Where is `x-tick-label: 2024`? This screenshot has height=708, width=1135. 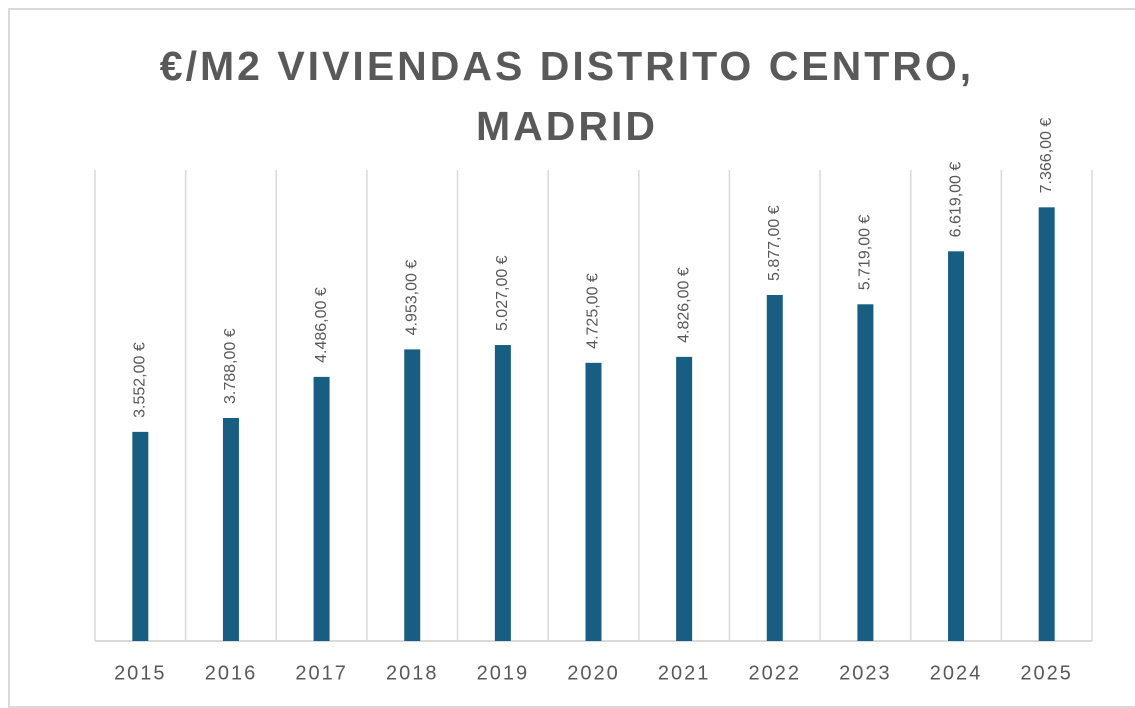
x-tick-label: 2024 is located at coordinates (956, 673).